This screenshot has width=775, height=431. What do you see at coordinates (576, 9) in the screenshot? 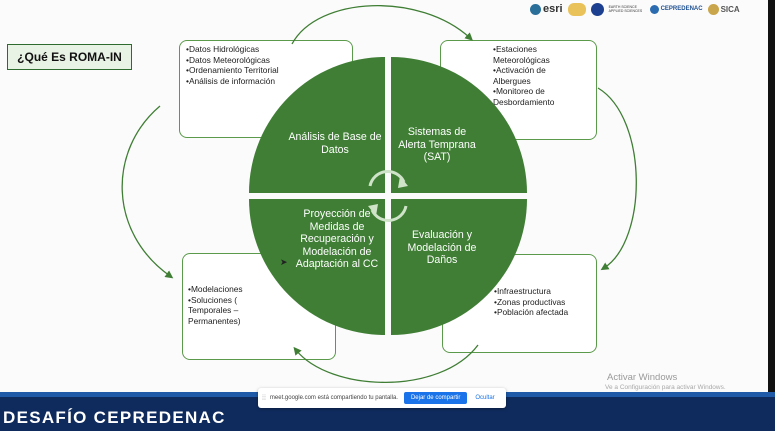
I see `badge-logo-icon` at bounding box center [576, 9].